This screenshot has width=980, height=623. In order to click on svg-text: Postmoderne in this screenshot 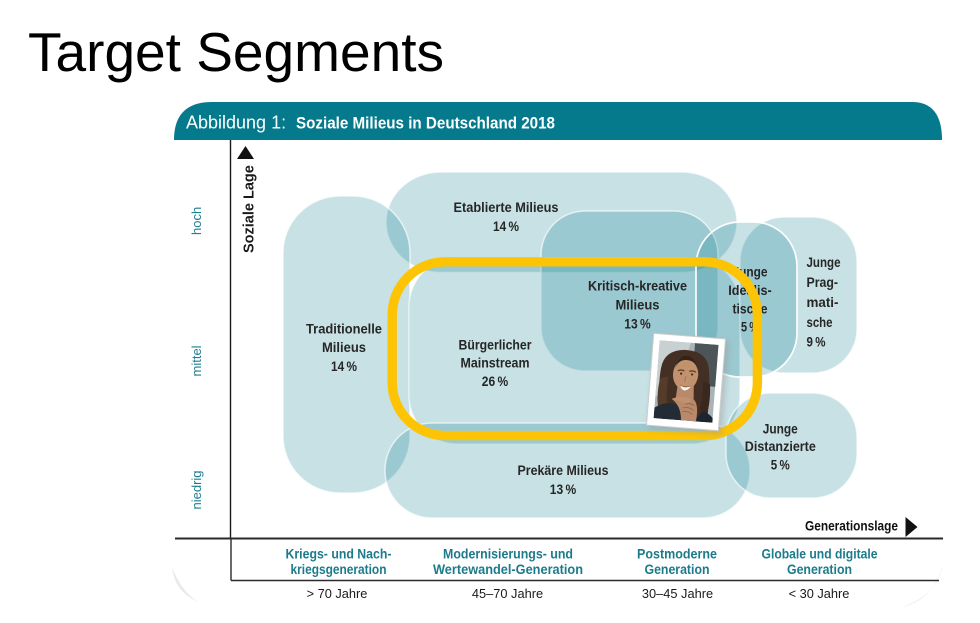, I will do `click(677, 554)`.